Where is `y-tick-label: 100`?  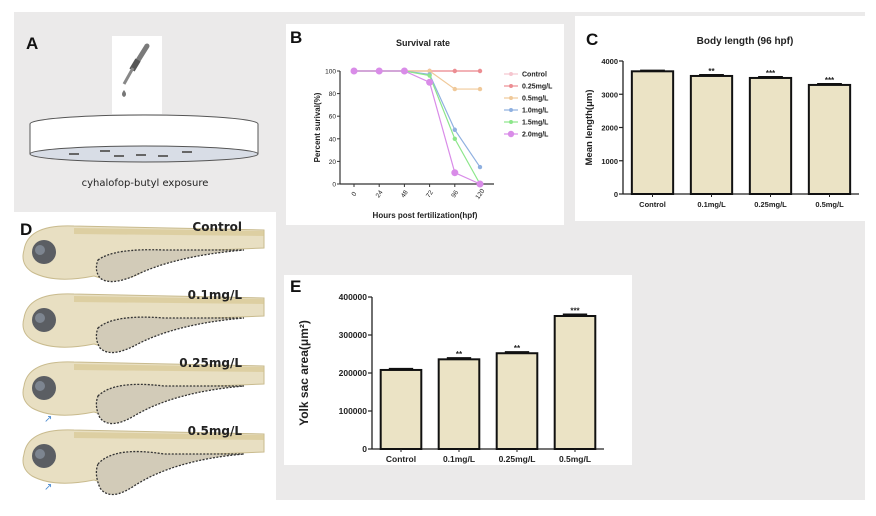 y-tick-label: 100 is located at coordinates (330, 72).